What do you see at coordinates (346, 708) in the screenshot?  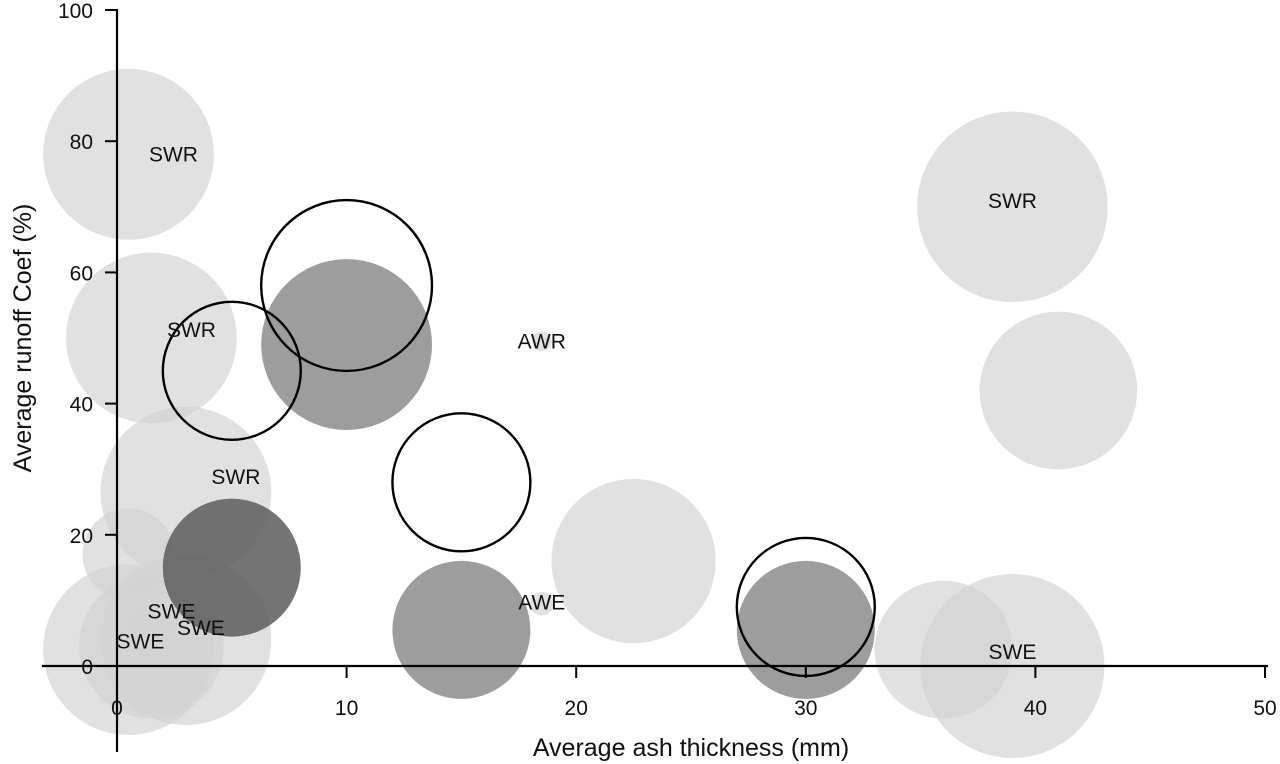 I see `x-tick-label: 10` at bounding box center [346, 708].